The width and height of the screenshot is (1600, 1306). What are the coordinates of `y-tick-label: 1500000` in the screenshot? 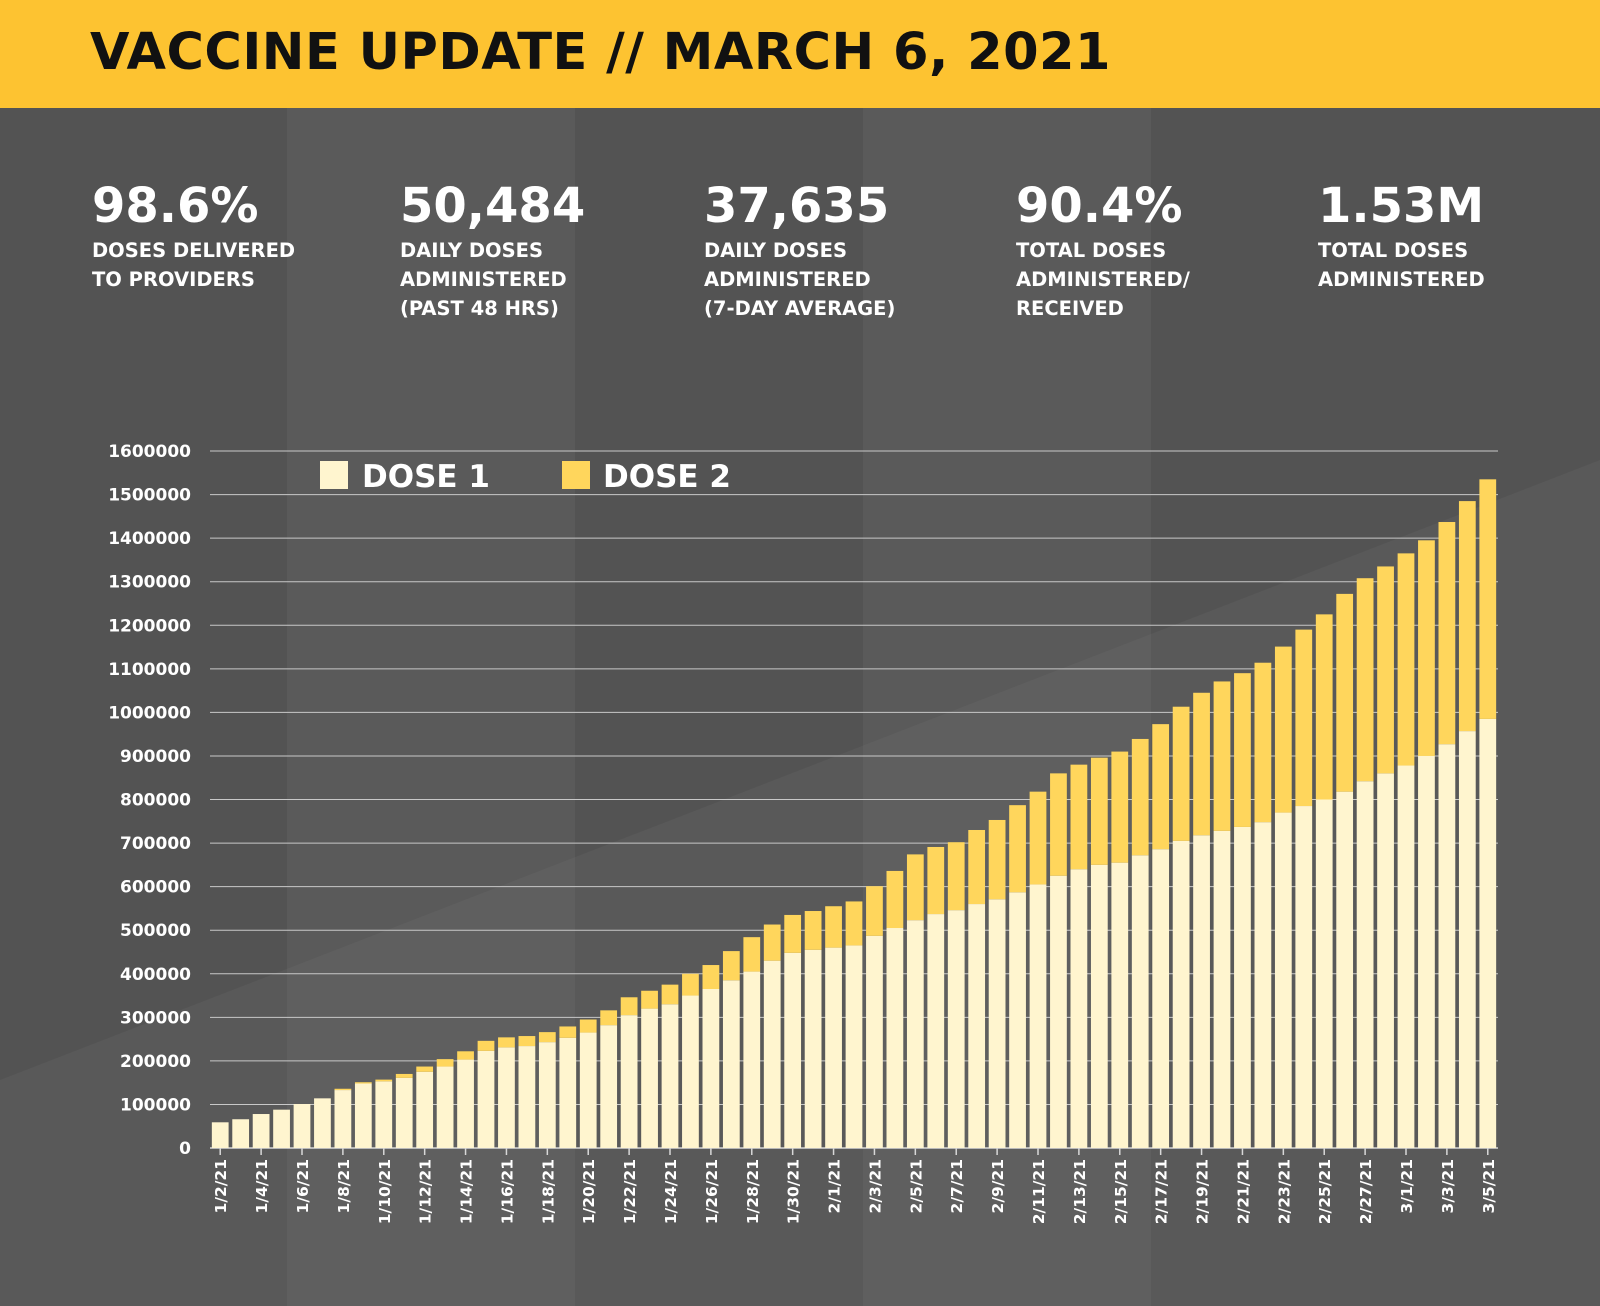 It's located at (149, 496).